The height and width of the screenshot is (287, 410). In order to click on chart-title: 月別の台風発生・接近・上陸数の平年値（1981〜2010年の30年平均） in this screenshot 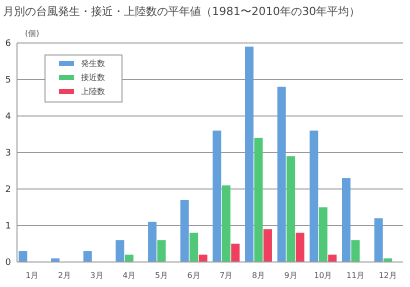, I will do `click(181, 11)`.